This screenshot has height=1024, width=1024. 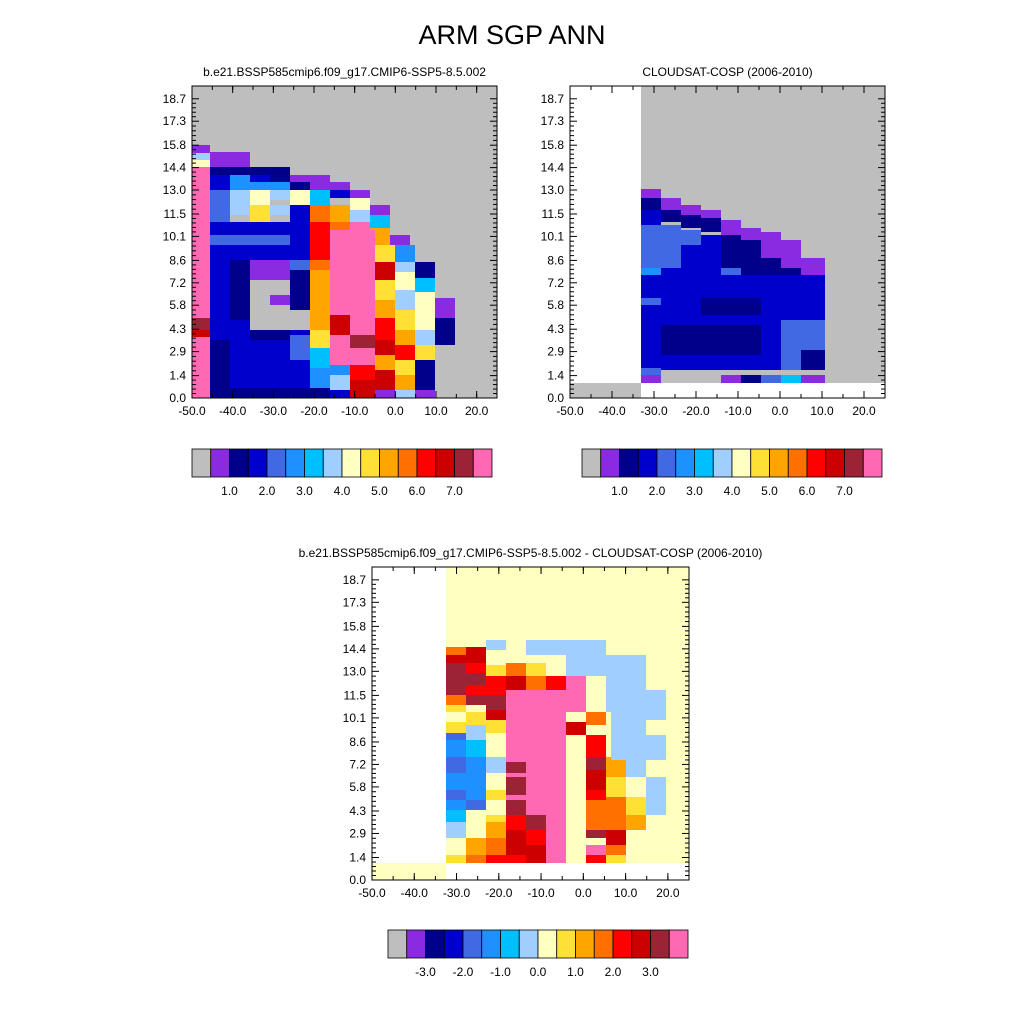 What do you see at coordinates (355, 602) in the screenshot?
I see `diff-ytick-label: 17.3` at bounding box center [355, 602].